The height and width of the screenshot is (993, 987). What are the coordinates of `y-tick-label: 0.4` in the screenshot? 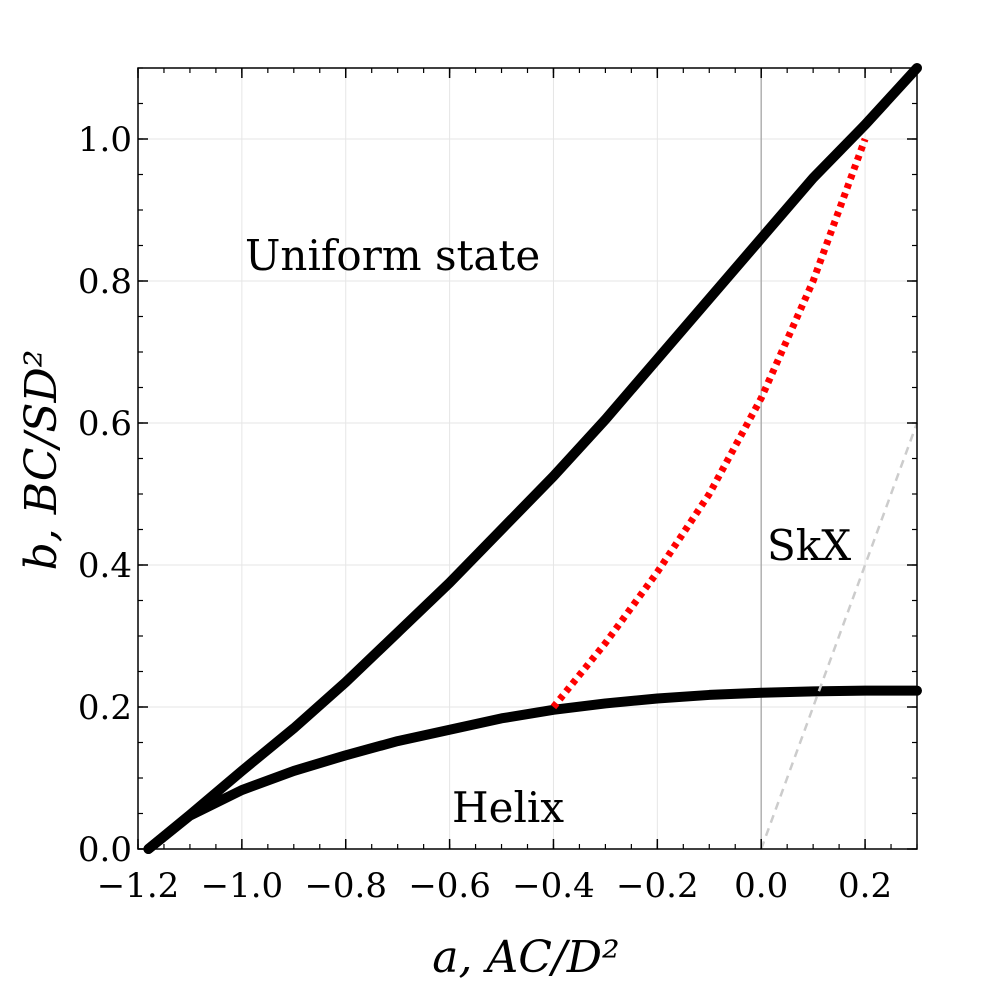 It's located at (105, 566).